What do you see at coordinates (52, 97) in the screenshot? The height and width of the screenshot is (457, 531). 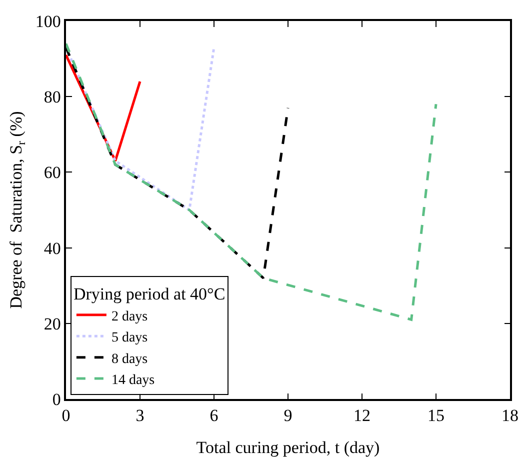 I see `y-tick-label: 80` at bounding box center [52, 97].